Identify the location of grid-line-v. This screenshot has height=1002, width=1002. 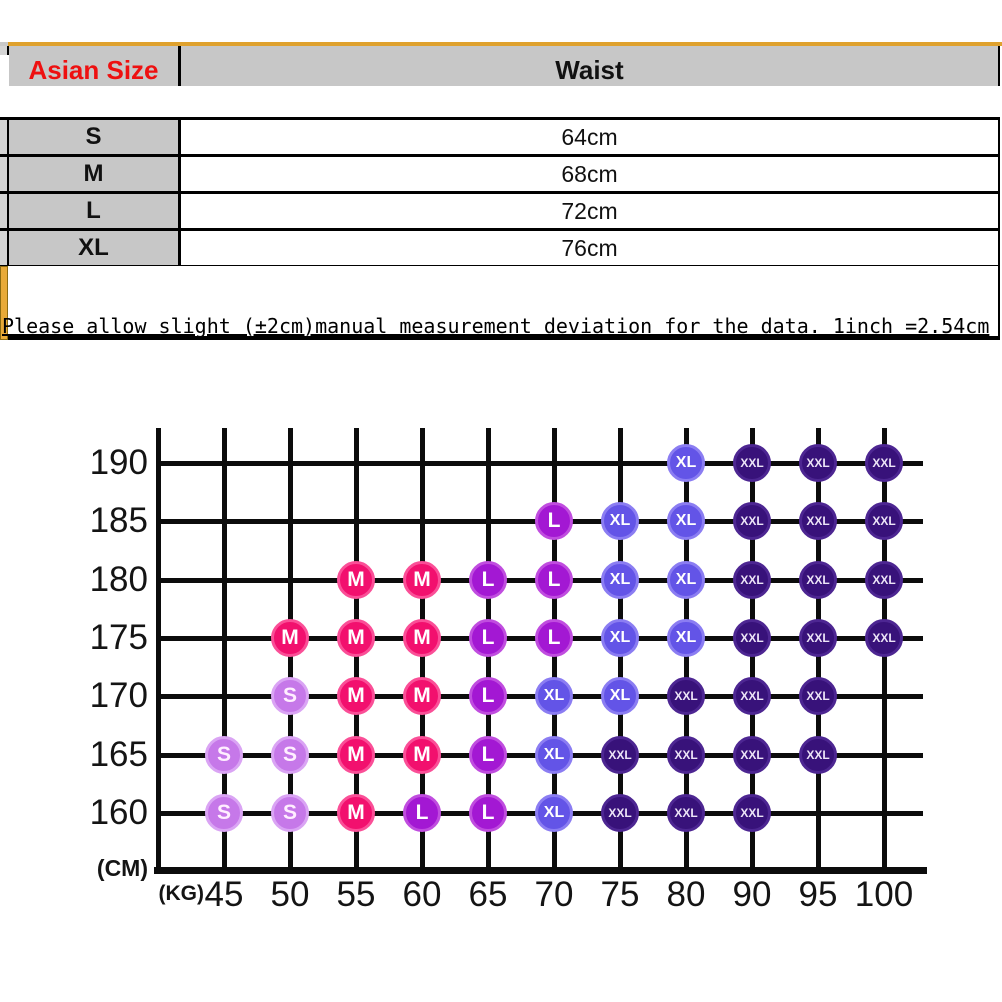
(224, 651).